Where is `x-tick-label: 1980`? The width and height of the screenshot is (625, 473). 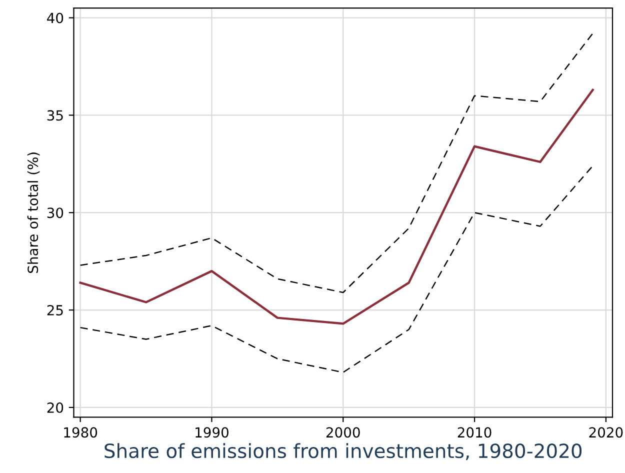 x-tick-label: 1980 is located at coordinates (81, 432).